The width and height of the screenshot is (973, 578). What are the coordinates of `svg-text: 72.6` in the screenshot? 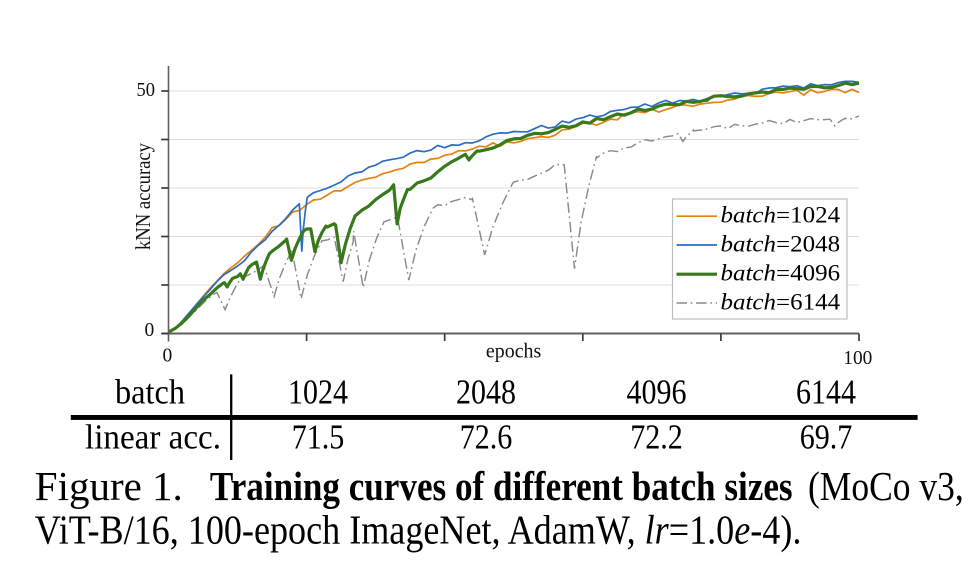 It's located at (486, 437).